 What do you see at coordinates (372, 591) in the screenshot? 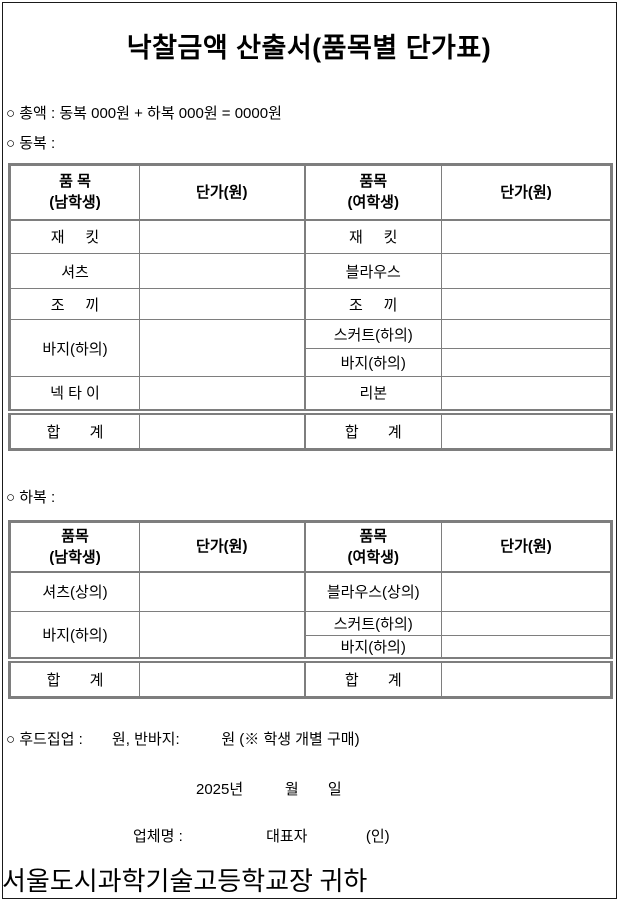
I see `item-cell: 블라우스(상의)` at bounding box center [372, 591].